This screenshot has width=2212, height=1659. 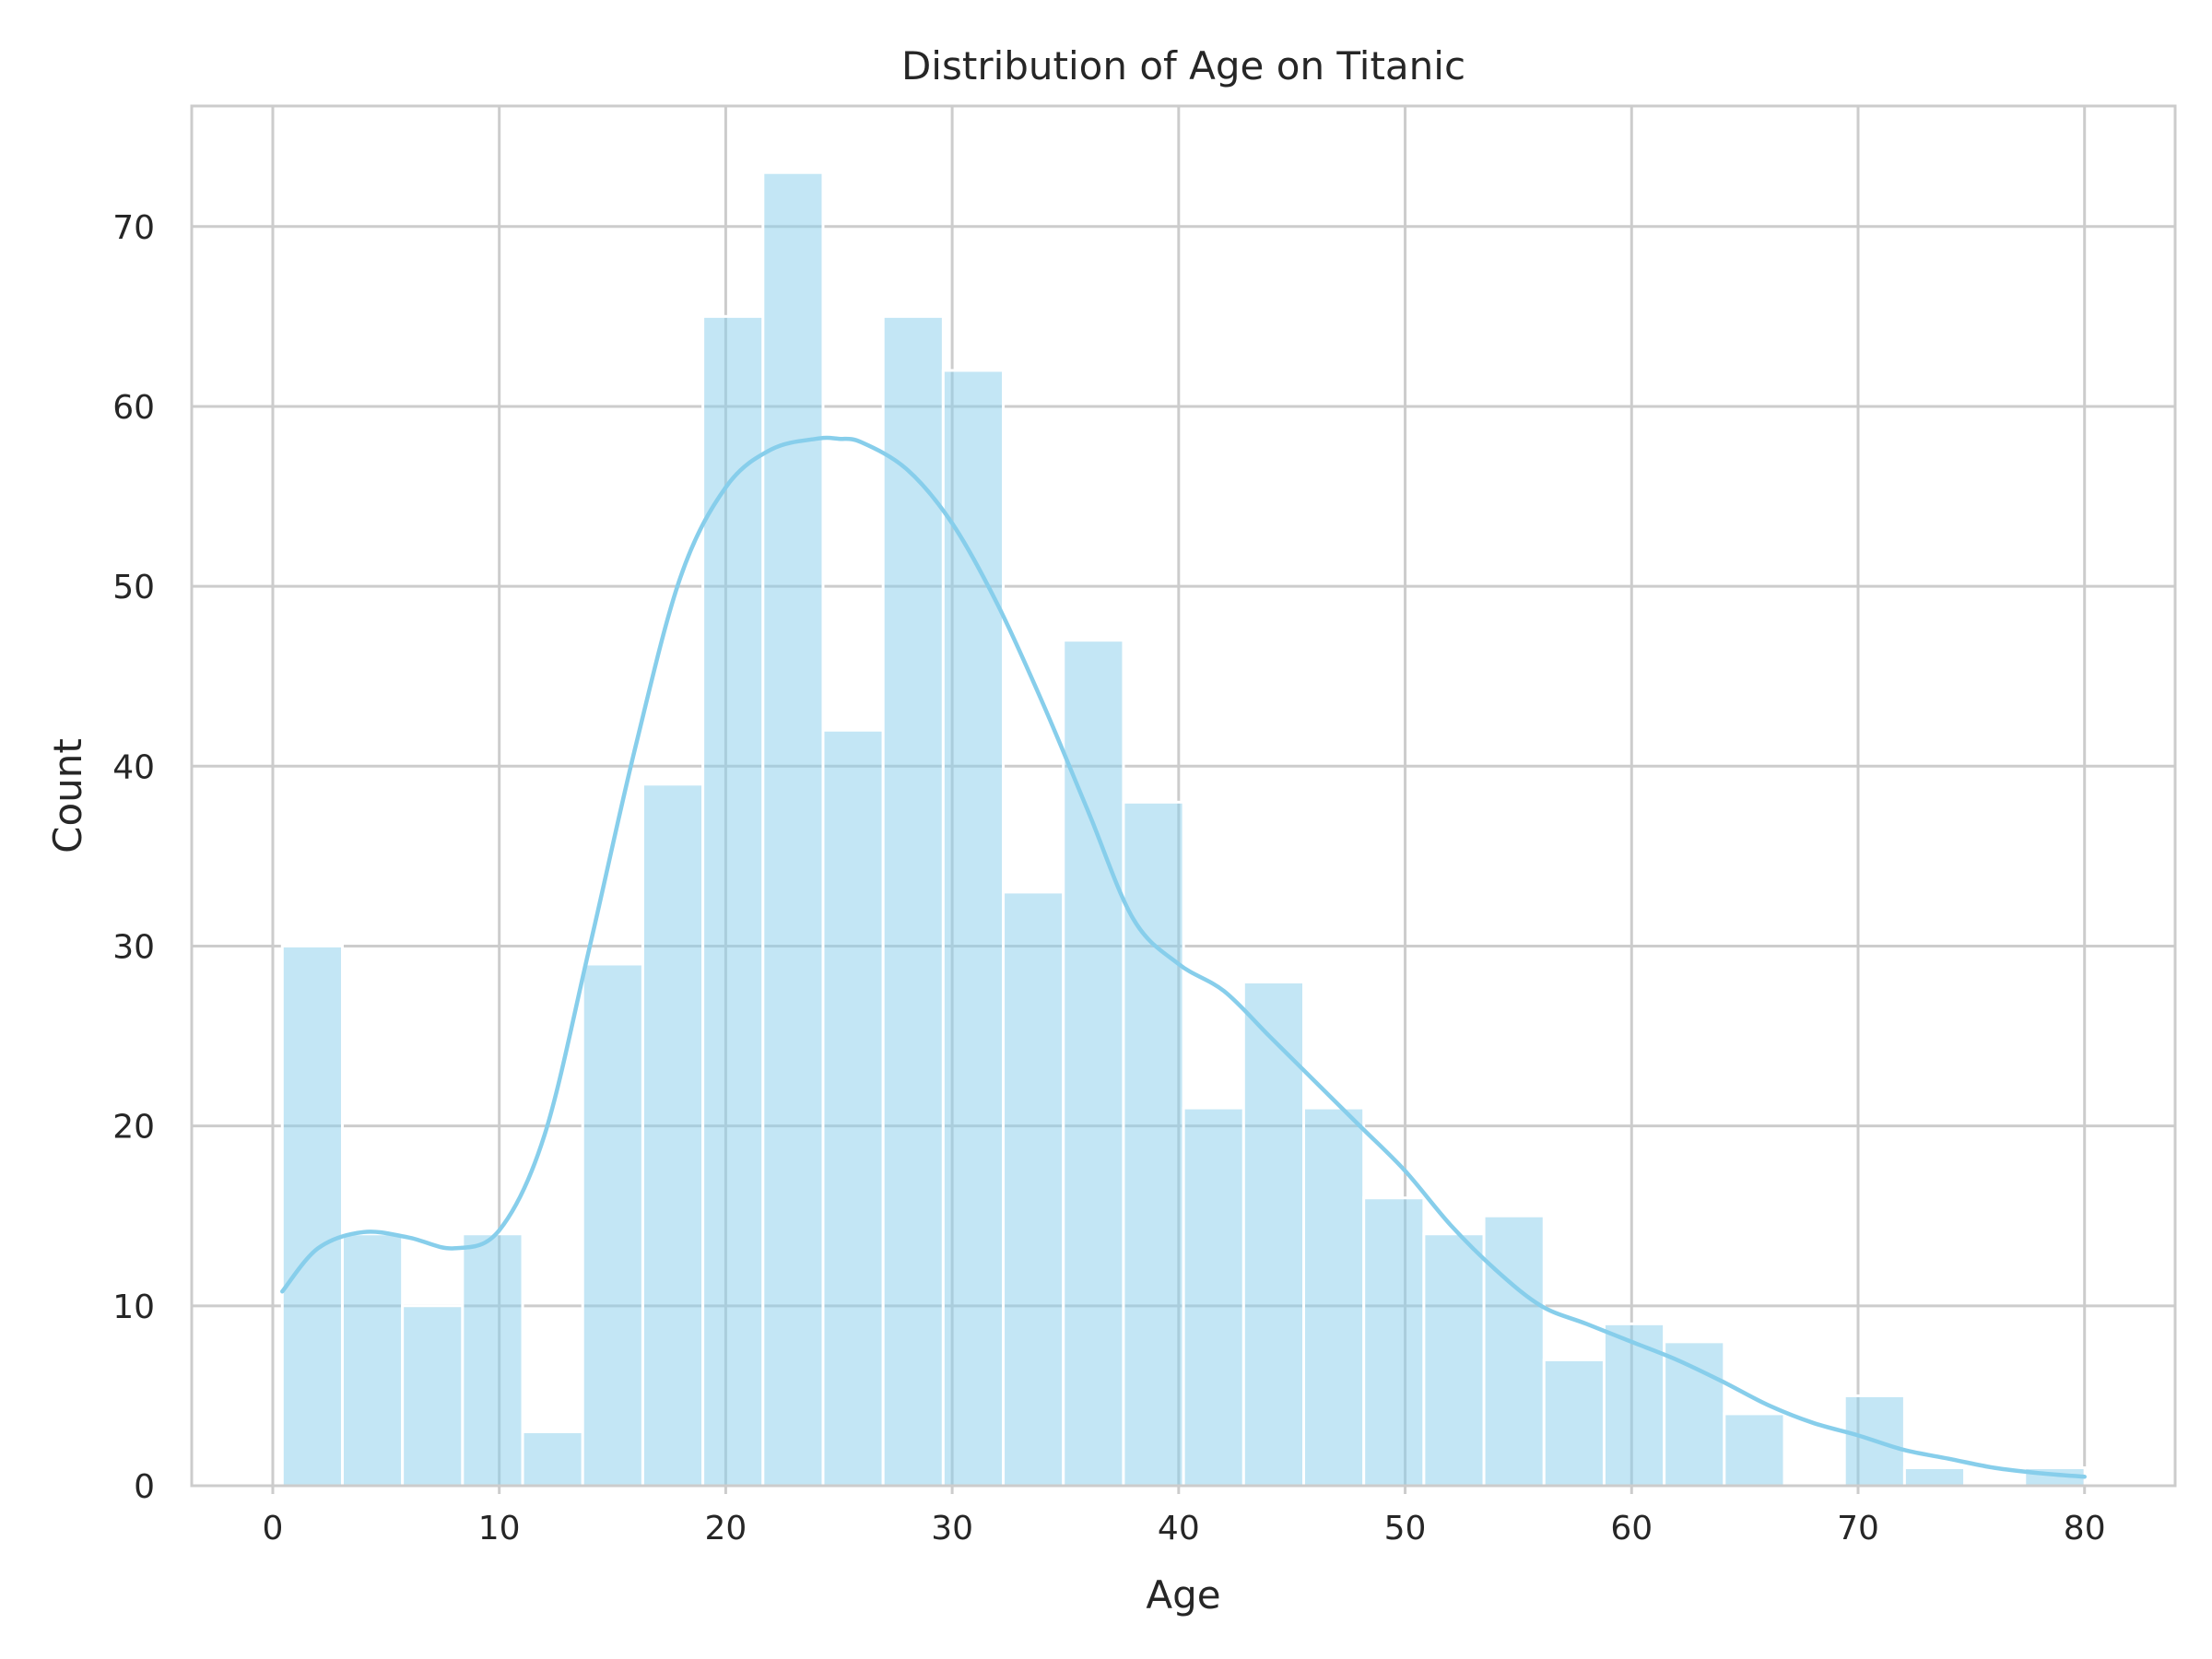 I want to click on x-axis-ticks: 0 10 20 30 40 50 60 70 80, so click(x=1184, y=1516).